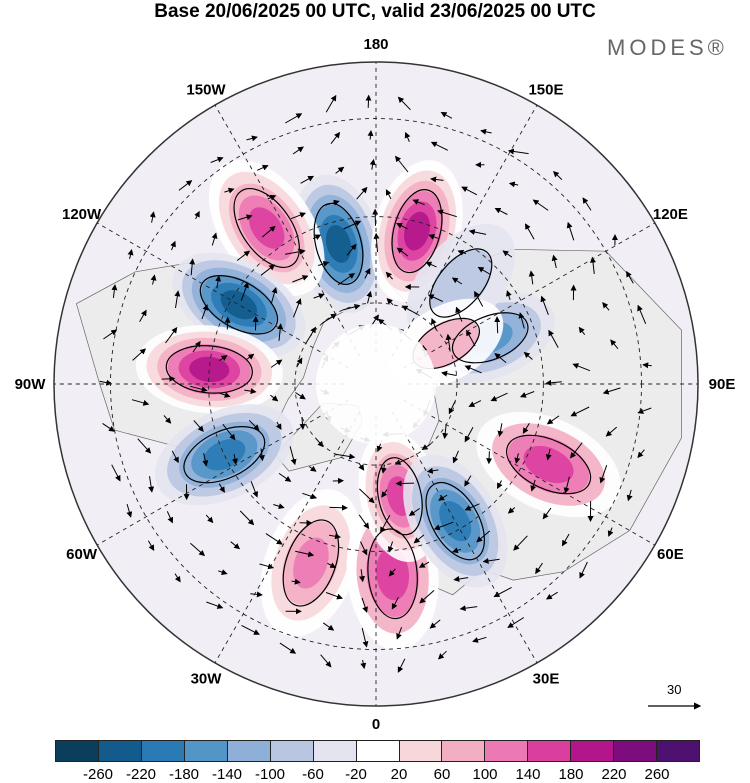  What do you see at coordinates (375, 44) in the screenshot?
I see `lon-label: 180` at bounding box center [375, 44].